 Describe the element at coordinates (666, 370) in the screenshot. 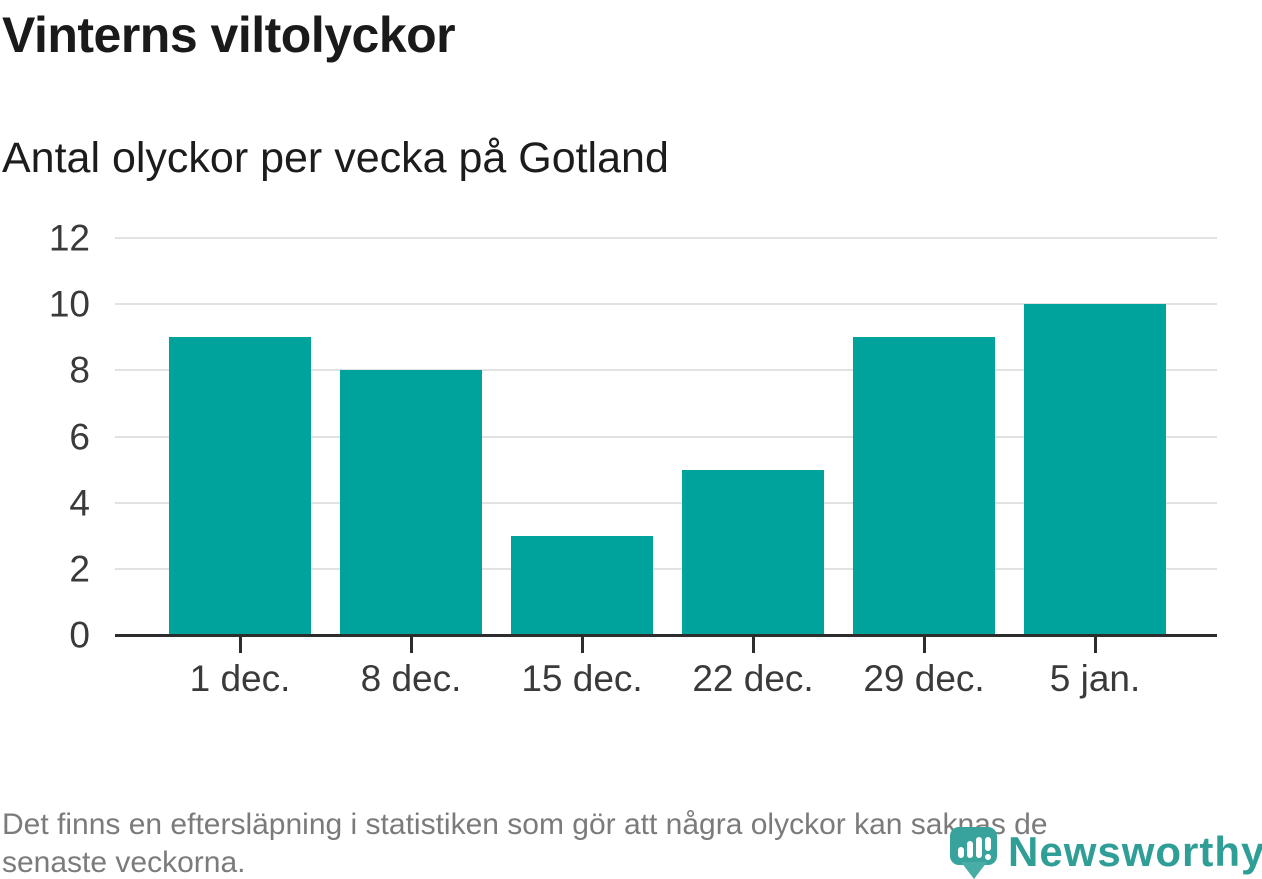

I see `gridline-y8` at that location.